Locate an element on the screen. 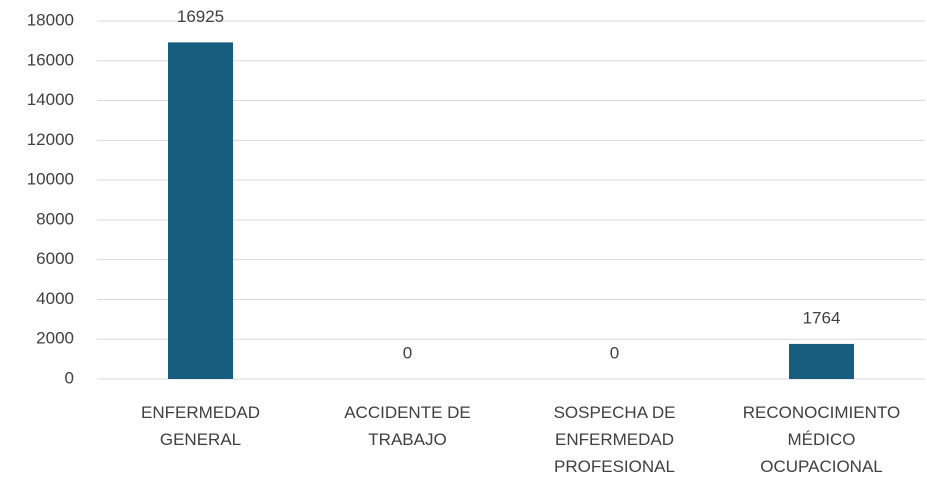 The height and width of the screenshot is (479, 927). y-tick-label: 4000 is located at coordinates (55, 298).